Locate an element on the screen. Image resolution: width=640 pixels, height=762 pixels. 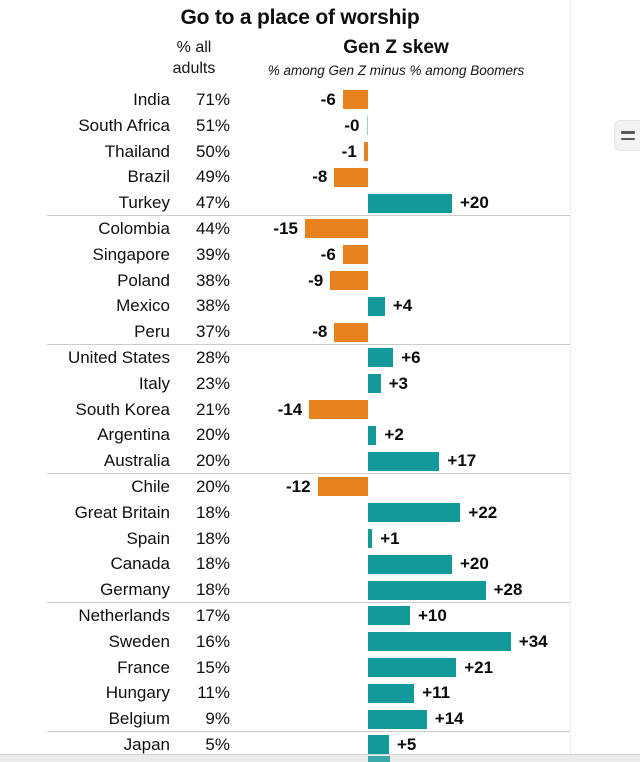
country-row: South Korea 21% -14 is located at coordinates (320, 410).